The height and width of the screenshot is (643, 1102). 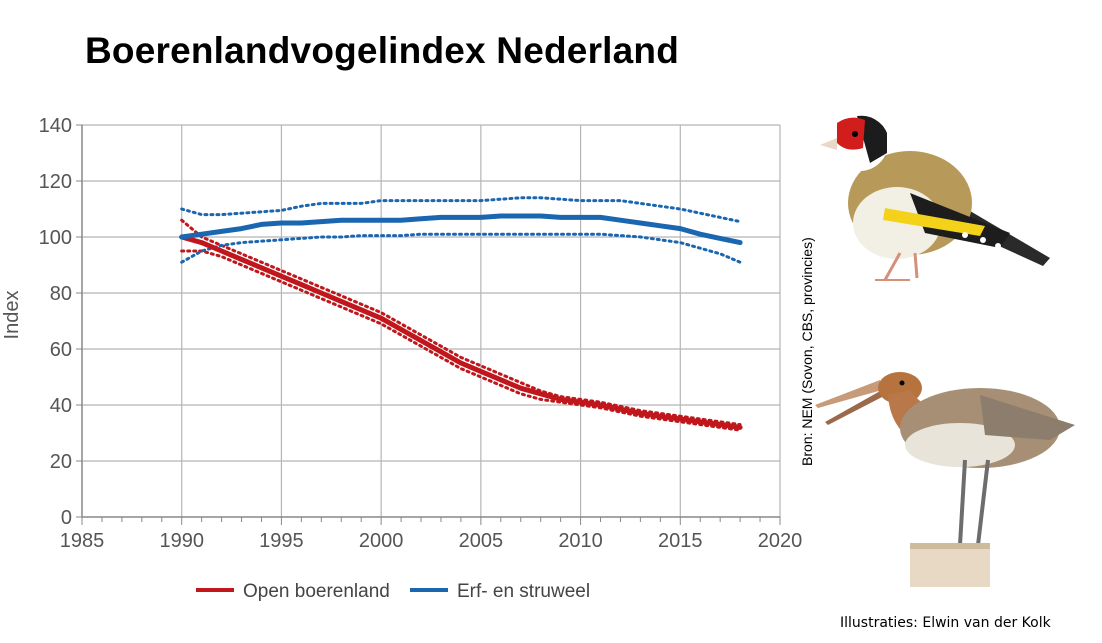 I want to click on x-tick-label: 2005, so click(x=481, y=541).